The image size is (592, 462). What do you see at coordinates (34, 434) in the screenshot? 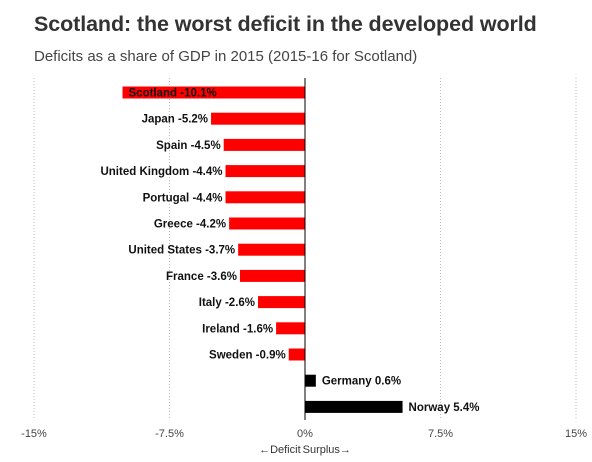
I see `x-tick-label: -15%` at bounding box center [34, 434].